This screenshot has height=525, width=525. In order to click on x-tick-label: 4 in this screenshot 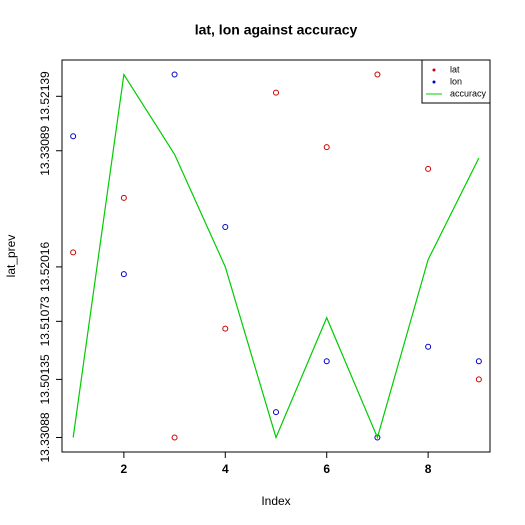, I will do `click(225, 469)`.